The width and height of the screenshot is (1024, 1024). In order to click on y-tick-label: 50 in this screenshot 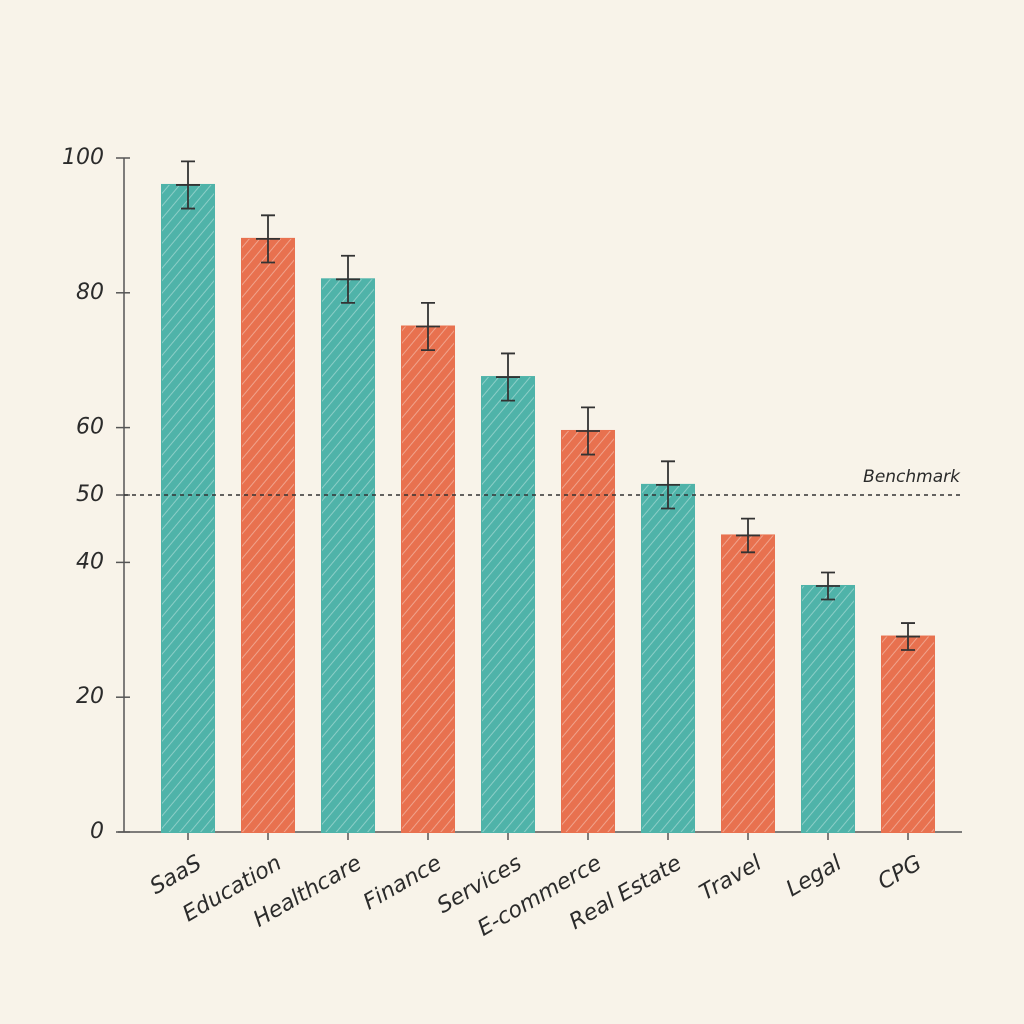, I will do `click(90, 494)`.